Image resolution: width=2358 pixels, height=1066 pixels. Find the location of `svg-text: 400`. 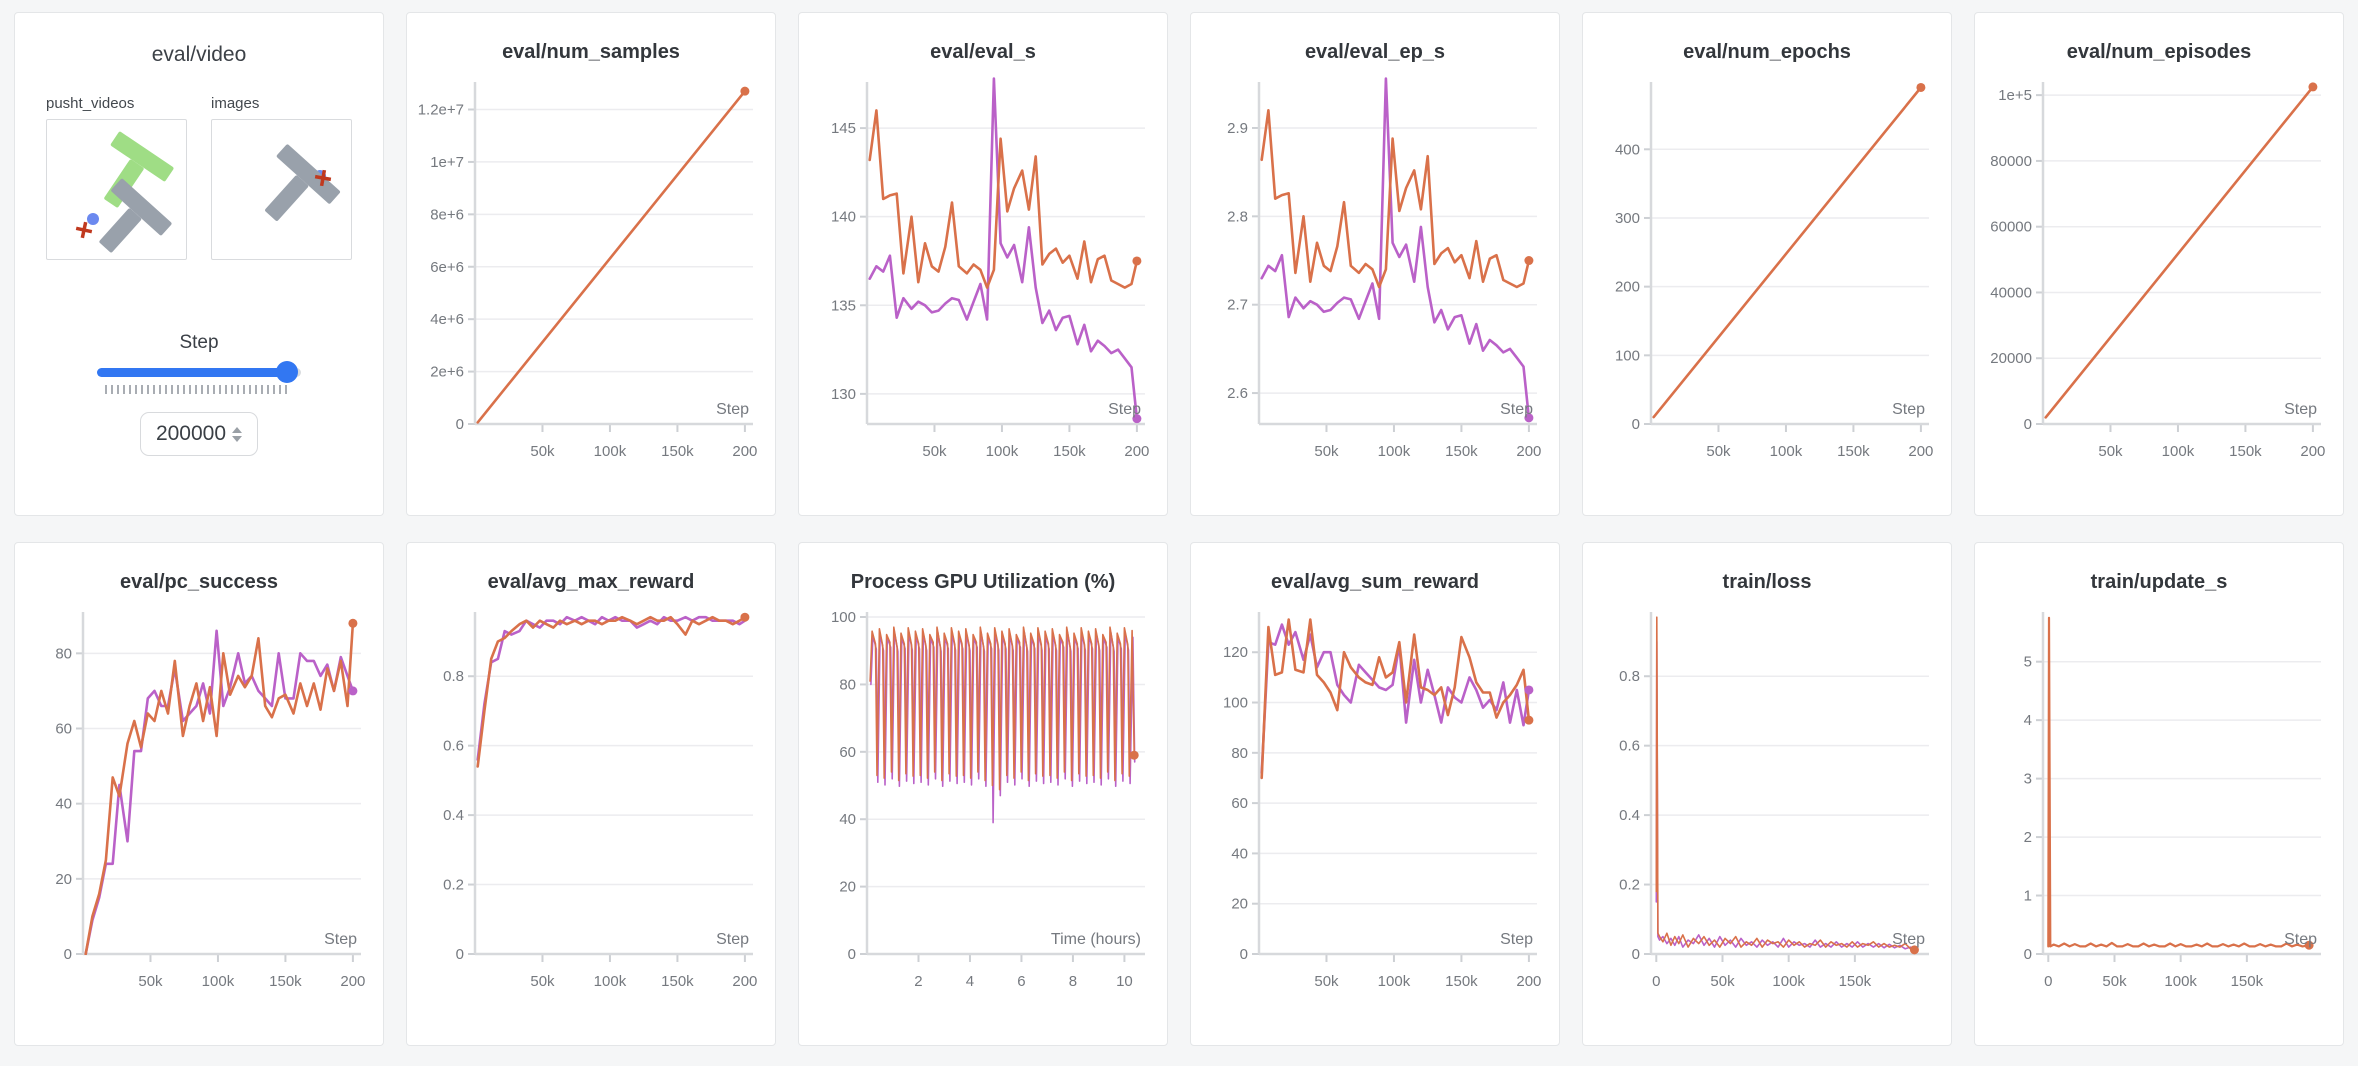

svg-text: 400 is located at coordinates (1627, 149).